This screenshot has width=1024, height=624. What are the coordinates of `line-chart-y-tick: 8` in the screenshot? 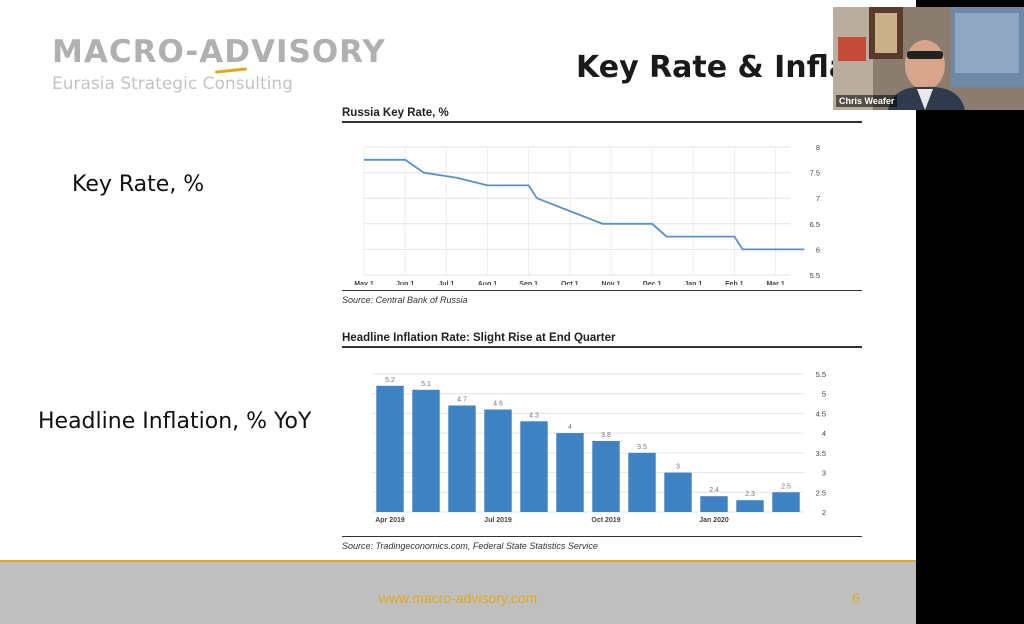 It's located at (818, 147).